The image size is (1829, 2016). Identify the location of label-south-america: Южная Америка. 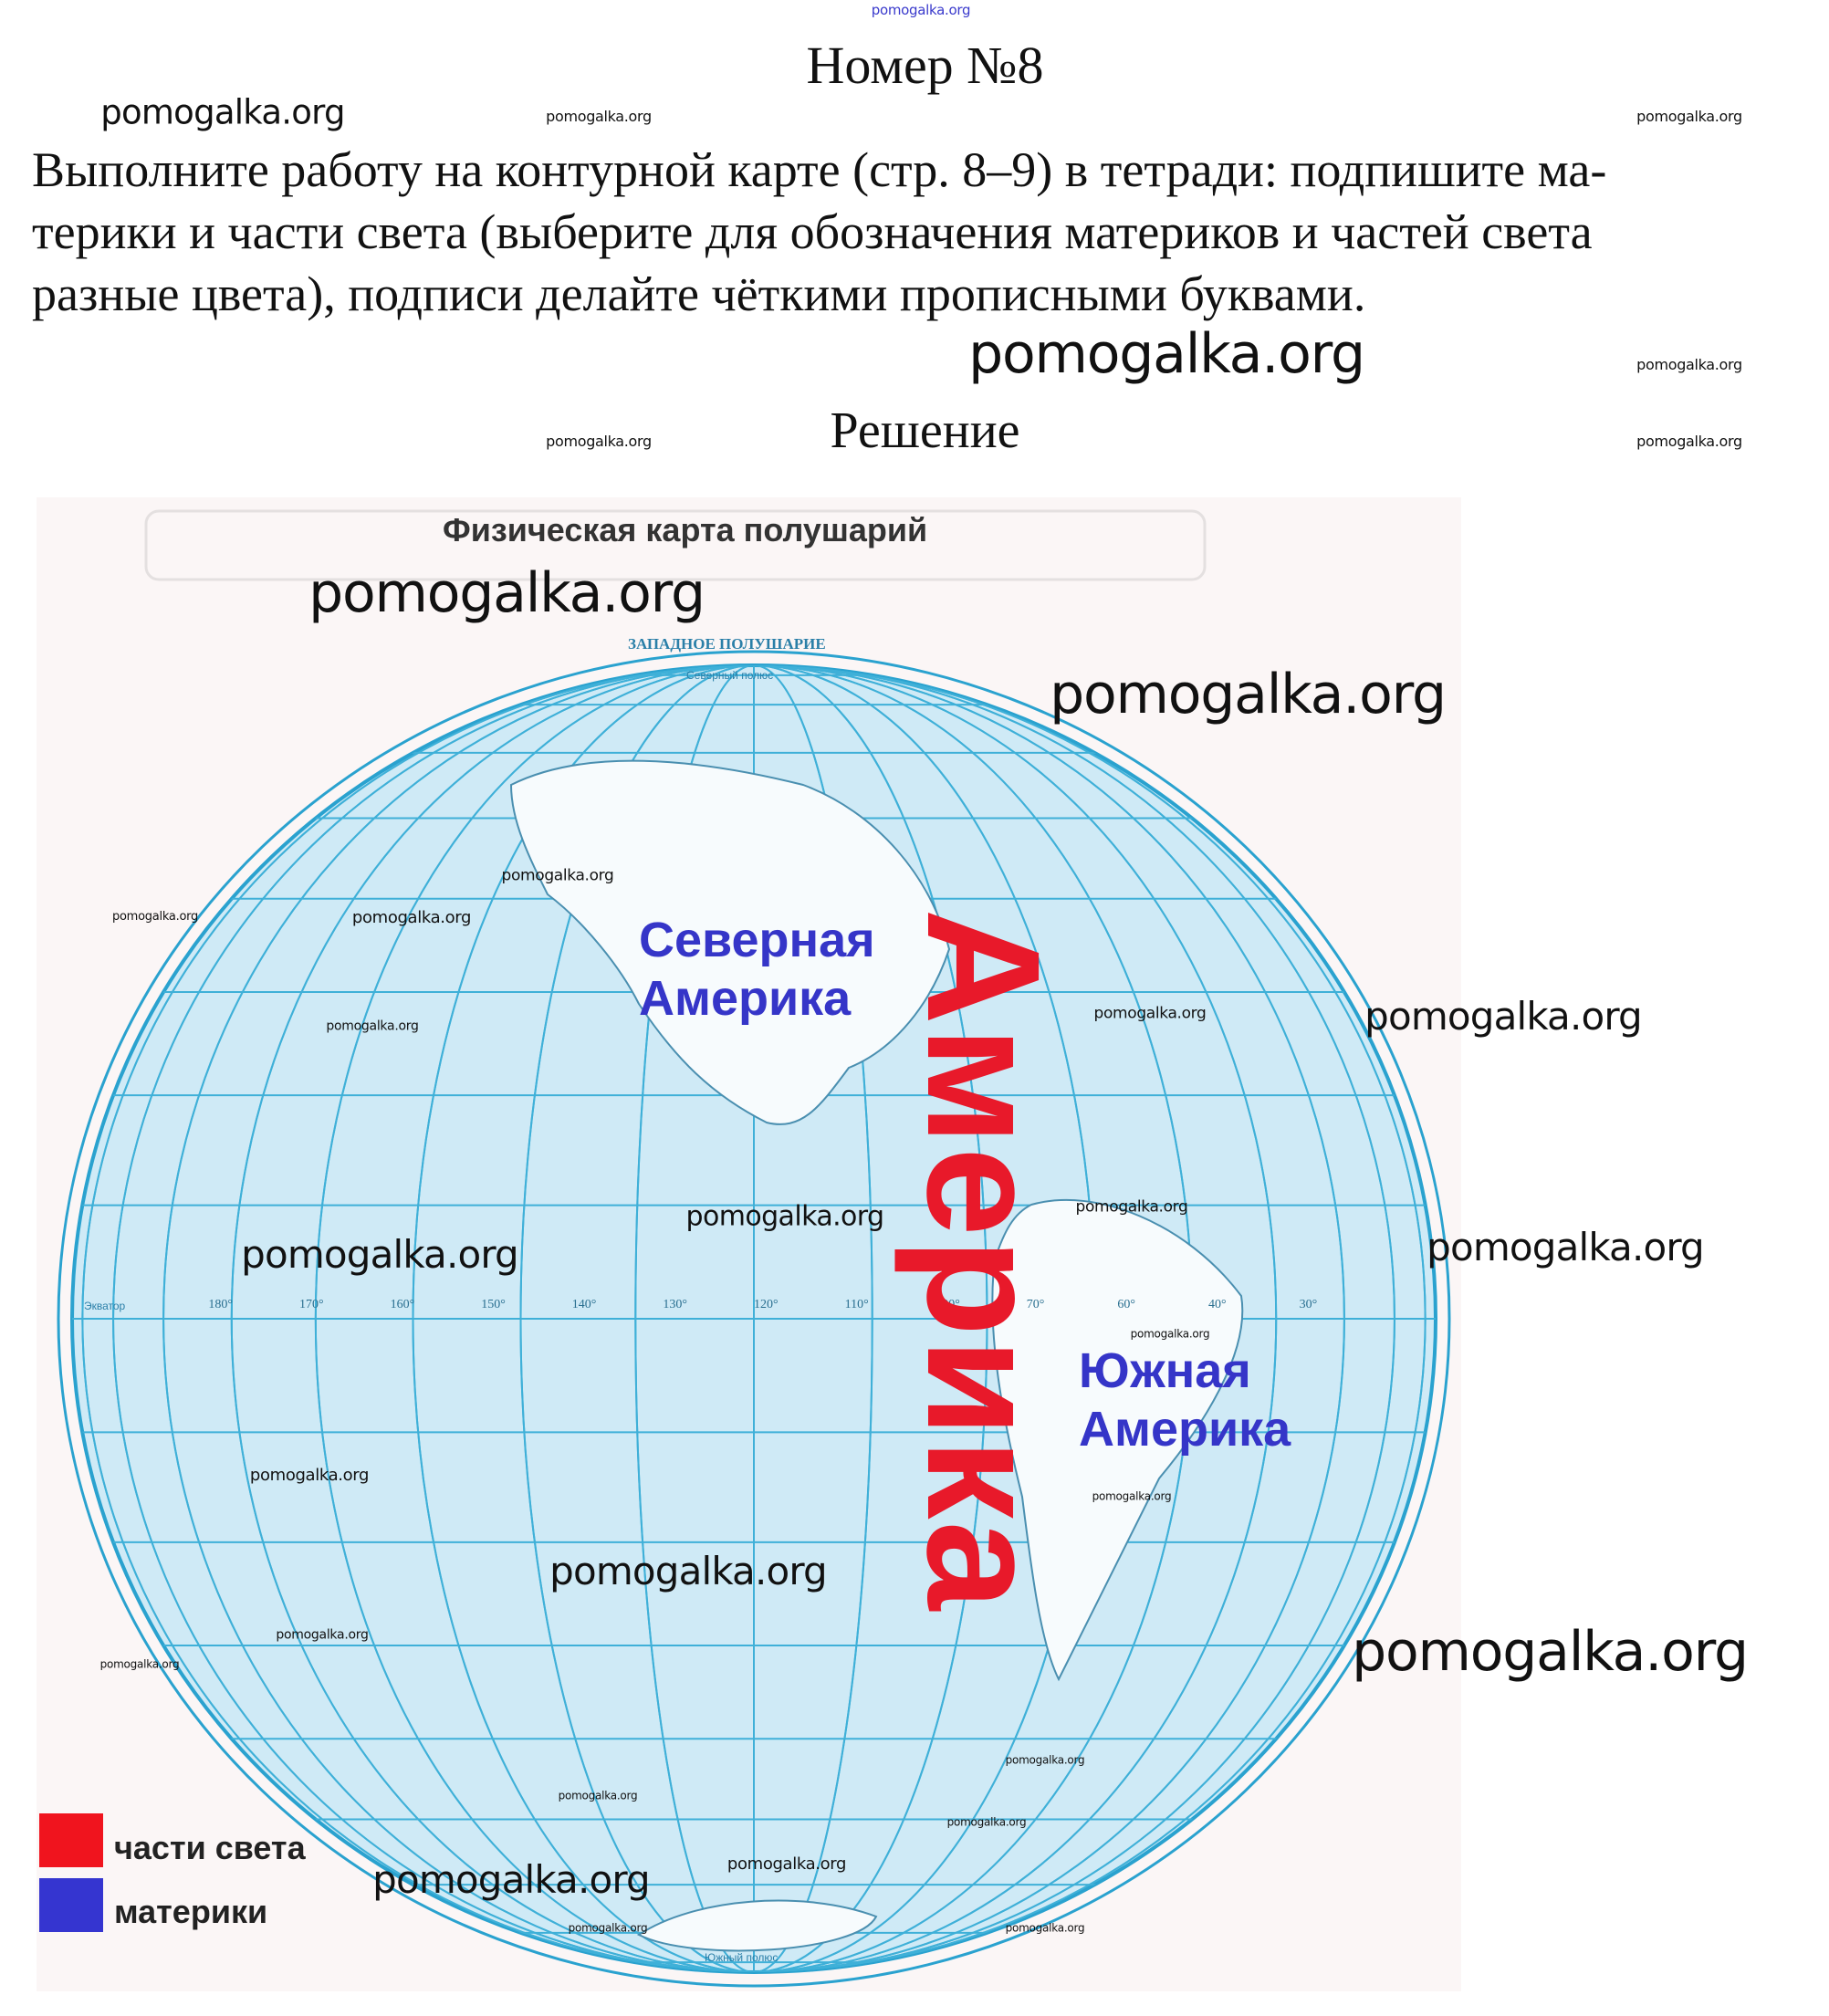
(1185, 1400).